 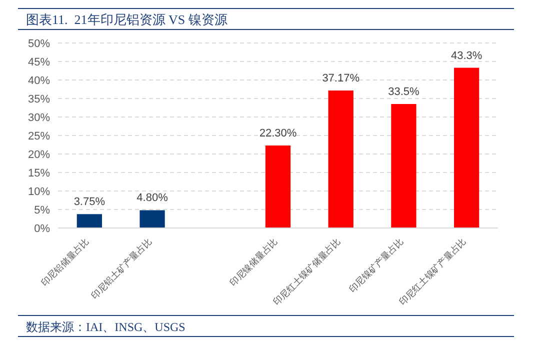 What do you see at coordinates (65, 262) in the screenshot?
I see `x-tick-label: 印尼铝储量占比` at bounding box center [65, 262].